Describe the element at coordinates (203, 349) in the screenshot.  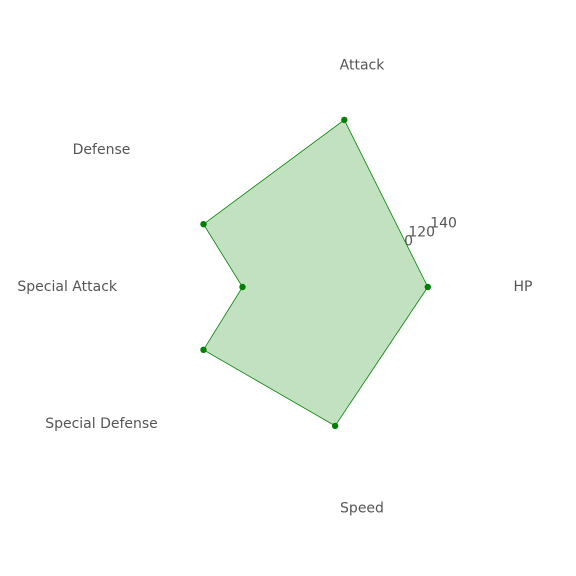
I see `data-point-special-defense` at that location.